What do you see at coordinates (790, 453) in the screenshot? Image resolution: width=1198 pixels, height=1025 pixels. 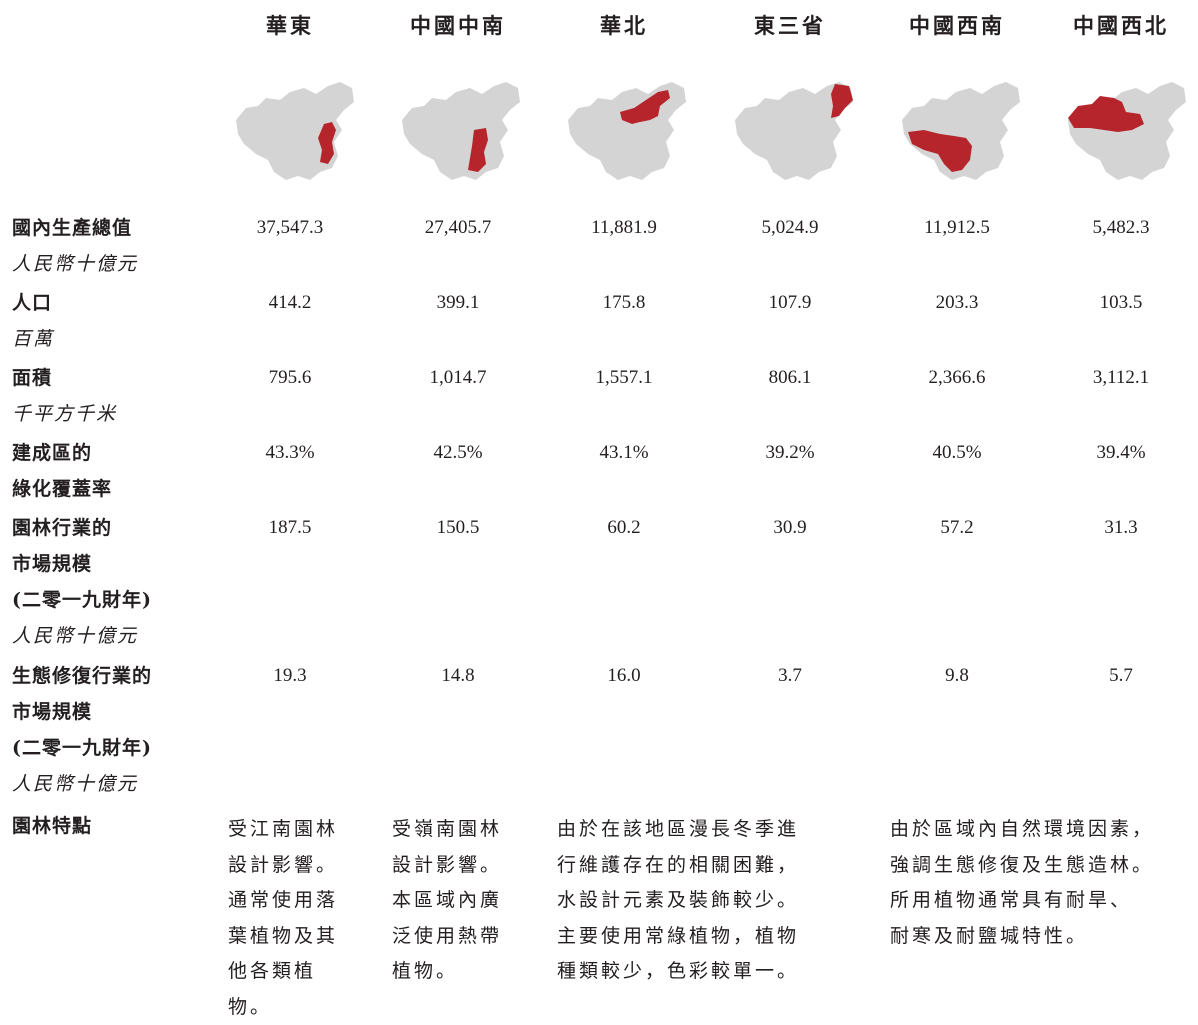 I see `green-rate-northeast: 39.2%` at bounding box center [790, 453].